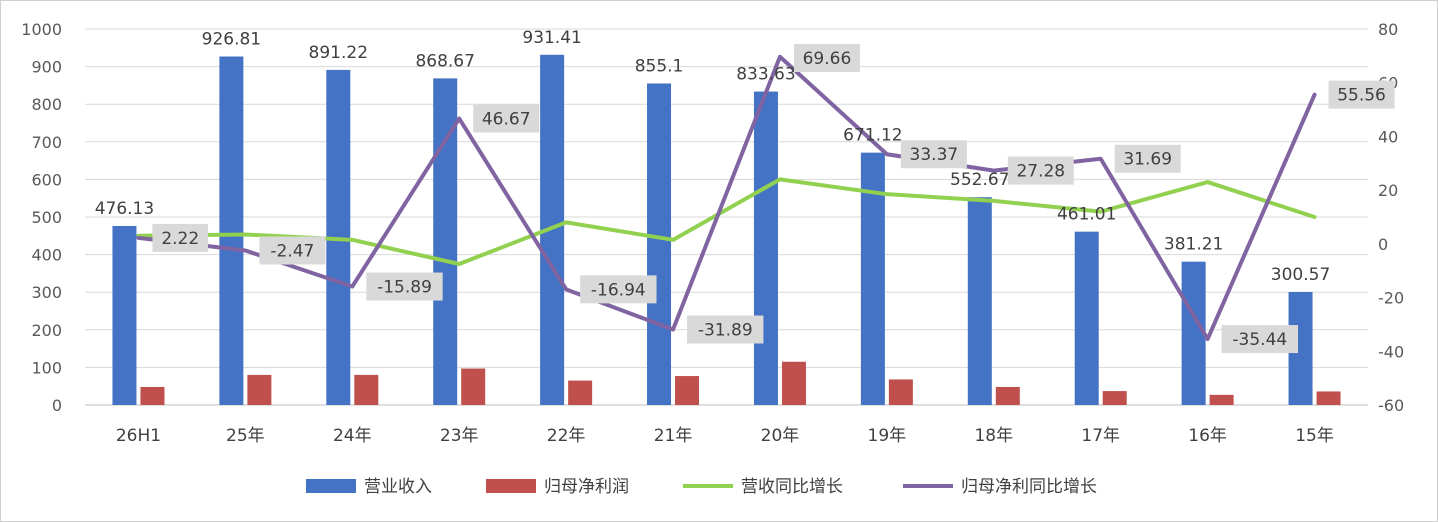 The image size is (1438, 522). Describe the element at coordinates (46, 67) in the screenshot. I see `left-tick-label: 900` at that location.